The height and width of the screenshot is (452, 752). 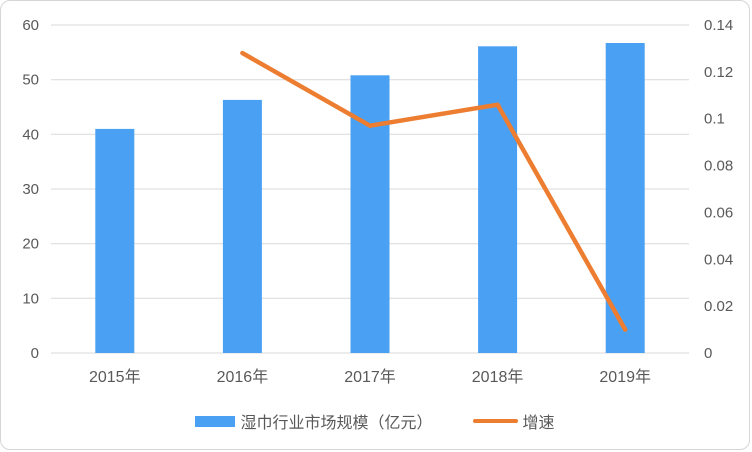 I want to click on legend-item-market-size: 湿巾行业市场规模（亿元）, so click(x=314, y=421).